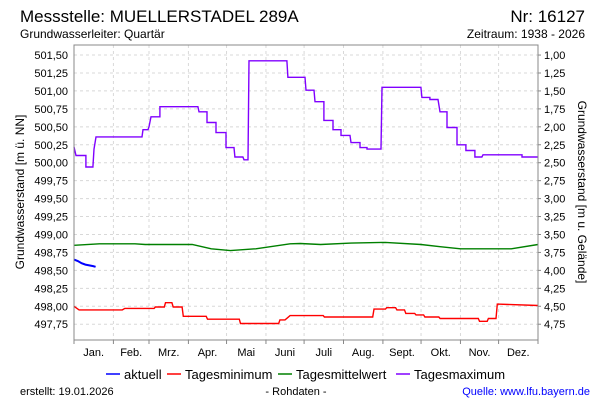 The image size is (600, 405). What do you see at coordinates (554, 200) in the screenshot?
I see `y-tick-label-right: 3,00` at bounding box center [554, 200].